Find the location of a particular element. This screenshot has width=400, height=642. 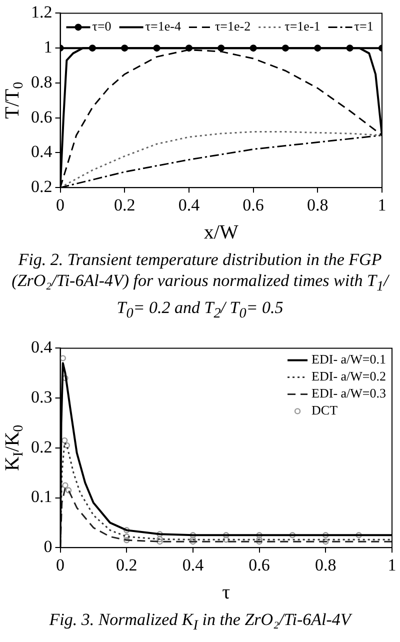

legend-label: τ=1e-4 is located at coordinates (163, 26).